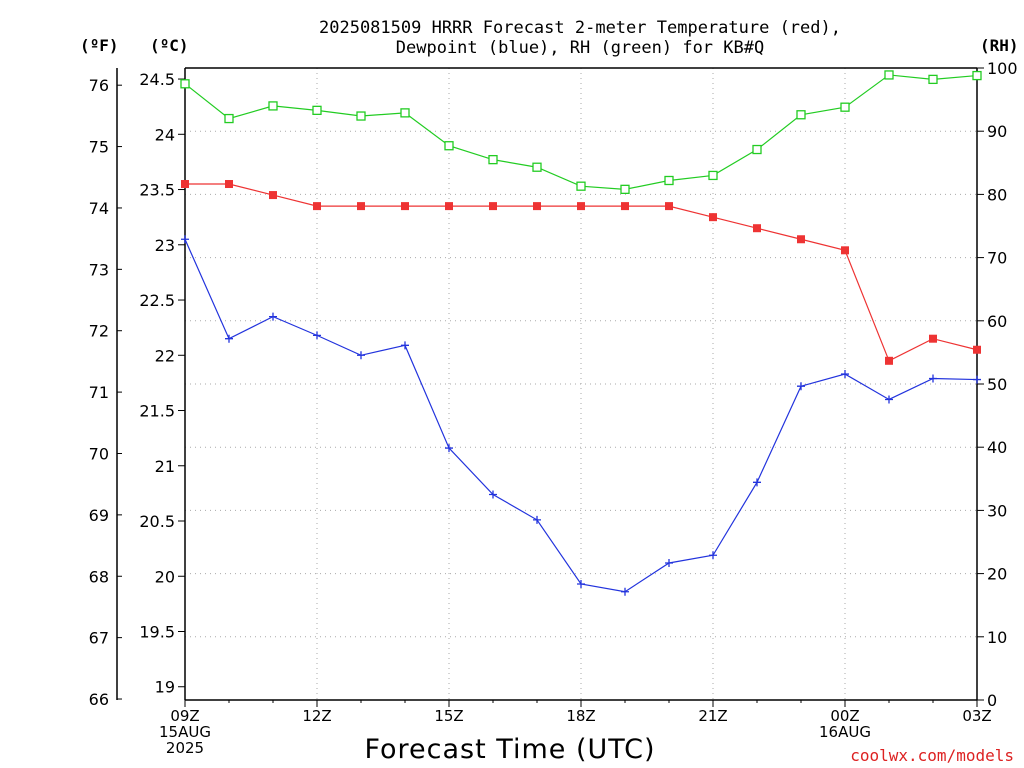 The width and height of the screenshot is (1024, 768). Describe the element at coordinates (844, 716) in the screenshot. I see `x-tick-label: 00Z` at that location.